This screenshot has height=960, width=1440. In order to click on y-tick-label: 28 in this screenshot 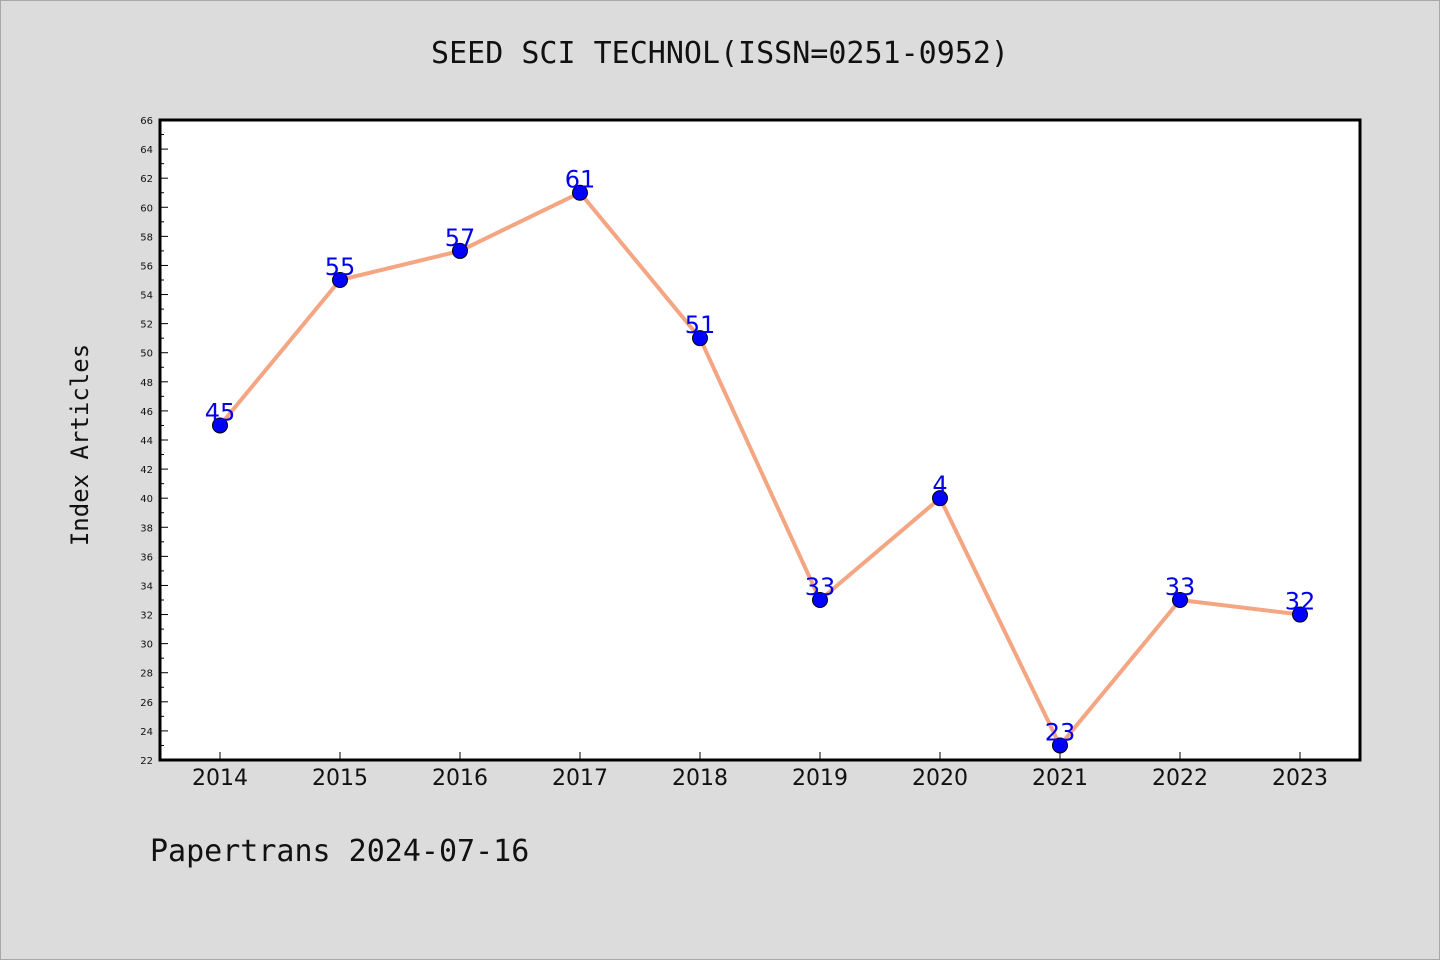, I will do `click(146, 674)`.